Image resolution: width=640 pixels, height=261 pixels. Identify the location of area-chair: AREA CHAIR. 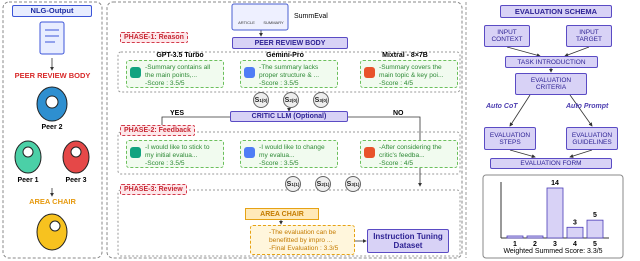
(52, 201).